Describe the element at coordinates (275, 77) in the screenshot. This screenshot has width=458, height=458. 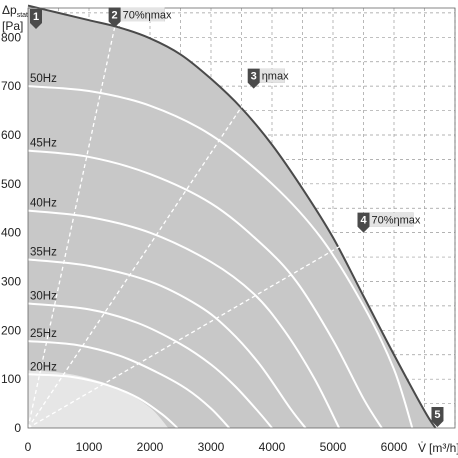
I see `marker-text: ηmax` at that location.